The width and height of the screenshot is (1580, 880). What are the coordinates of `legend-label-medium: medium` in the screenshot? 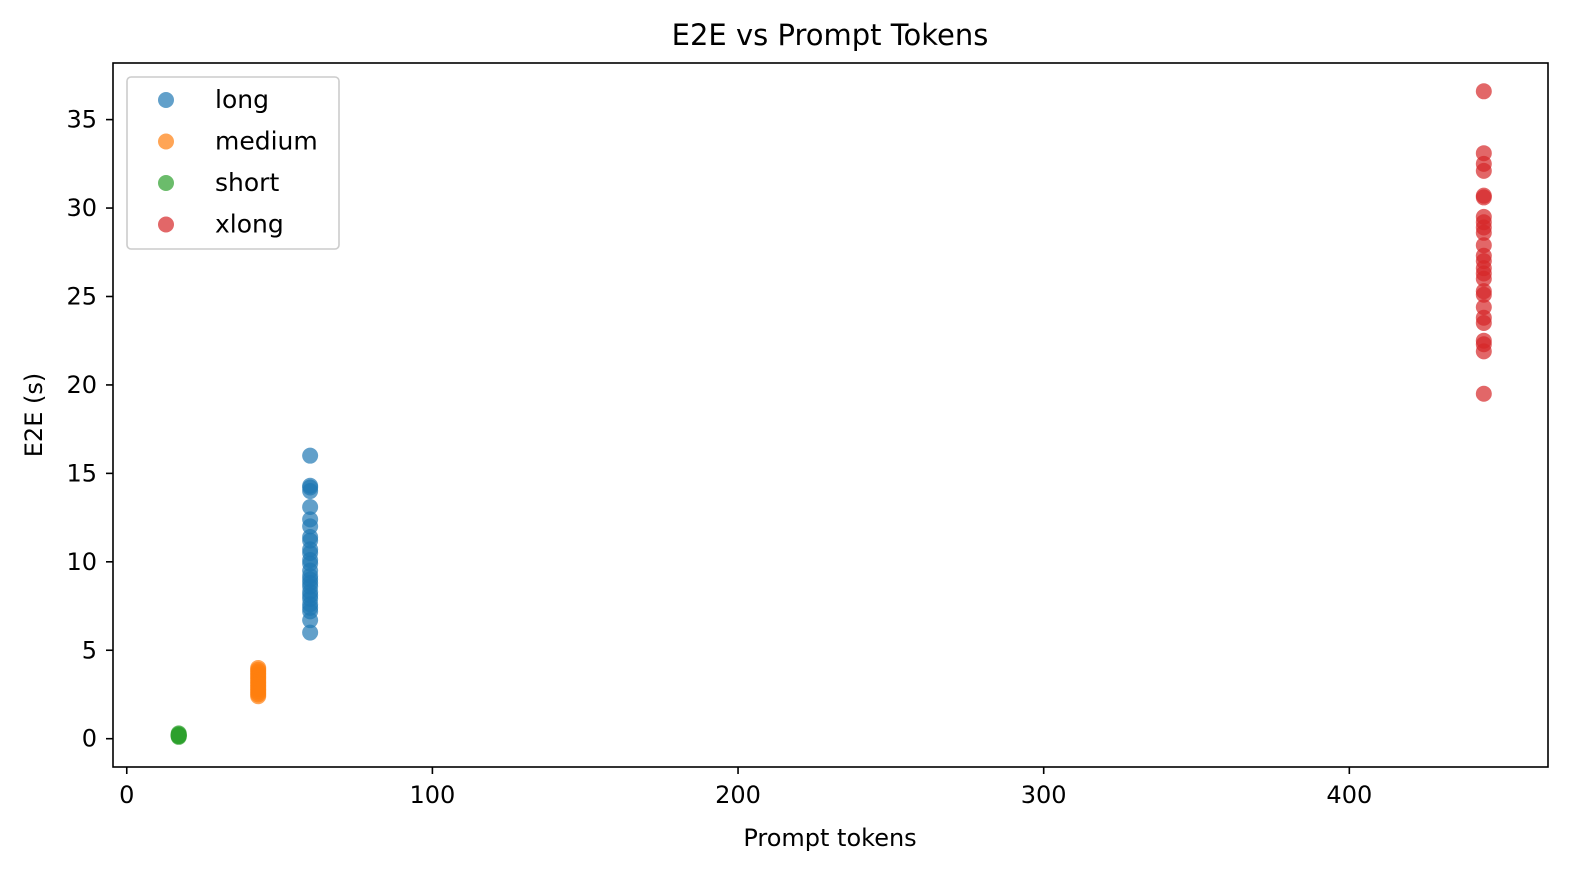 It's located at (266, 141).